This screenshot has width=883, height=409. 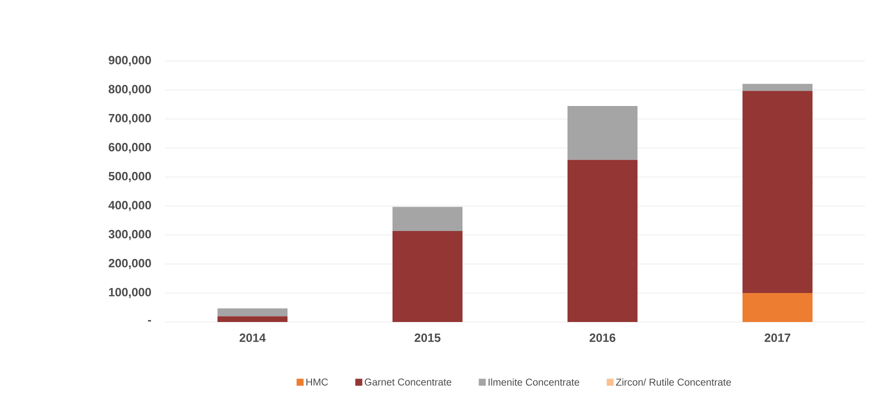 What do you see at coordinates (253, 338) in the screenshot?
I see `x-tick-label: 2014` at bounding box center [253, 338].